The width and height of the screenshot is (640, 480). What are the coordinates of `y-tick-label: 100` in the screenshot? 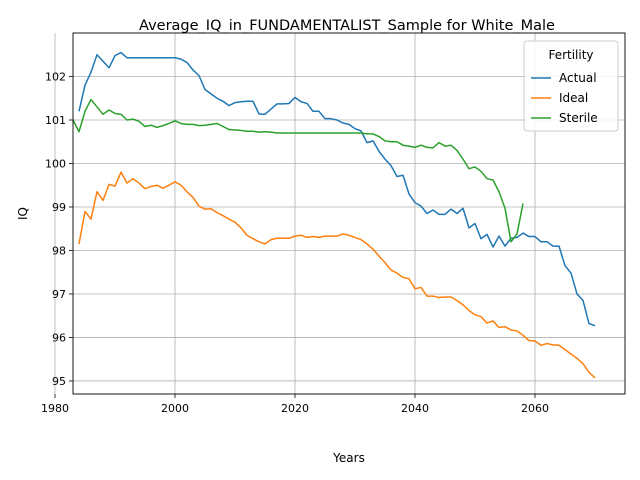 It's located at (55, 163).